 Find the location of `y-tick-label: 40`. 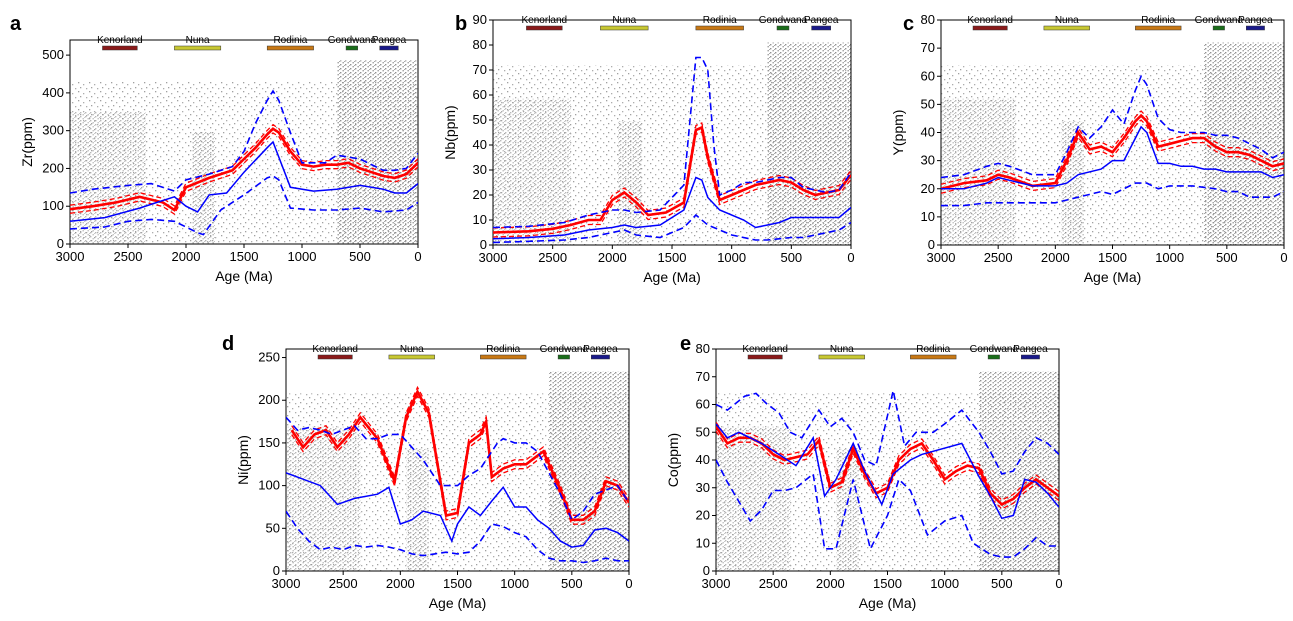

y-tick-label: 40 is located at coordinates (480, 144).